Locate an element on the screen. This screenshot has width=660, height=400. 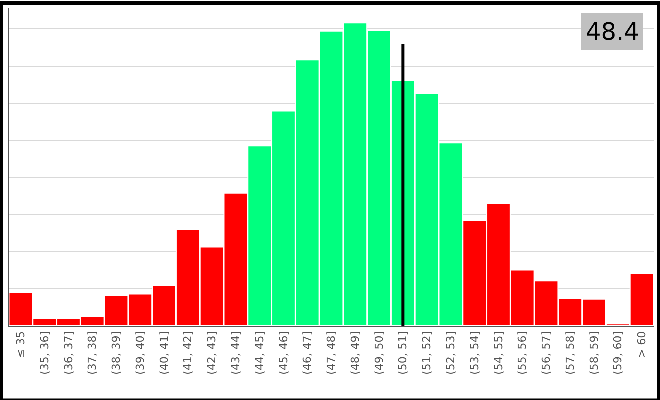
x-tick-label: (51, 52] is located at coordinates (427, 353).